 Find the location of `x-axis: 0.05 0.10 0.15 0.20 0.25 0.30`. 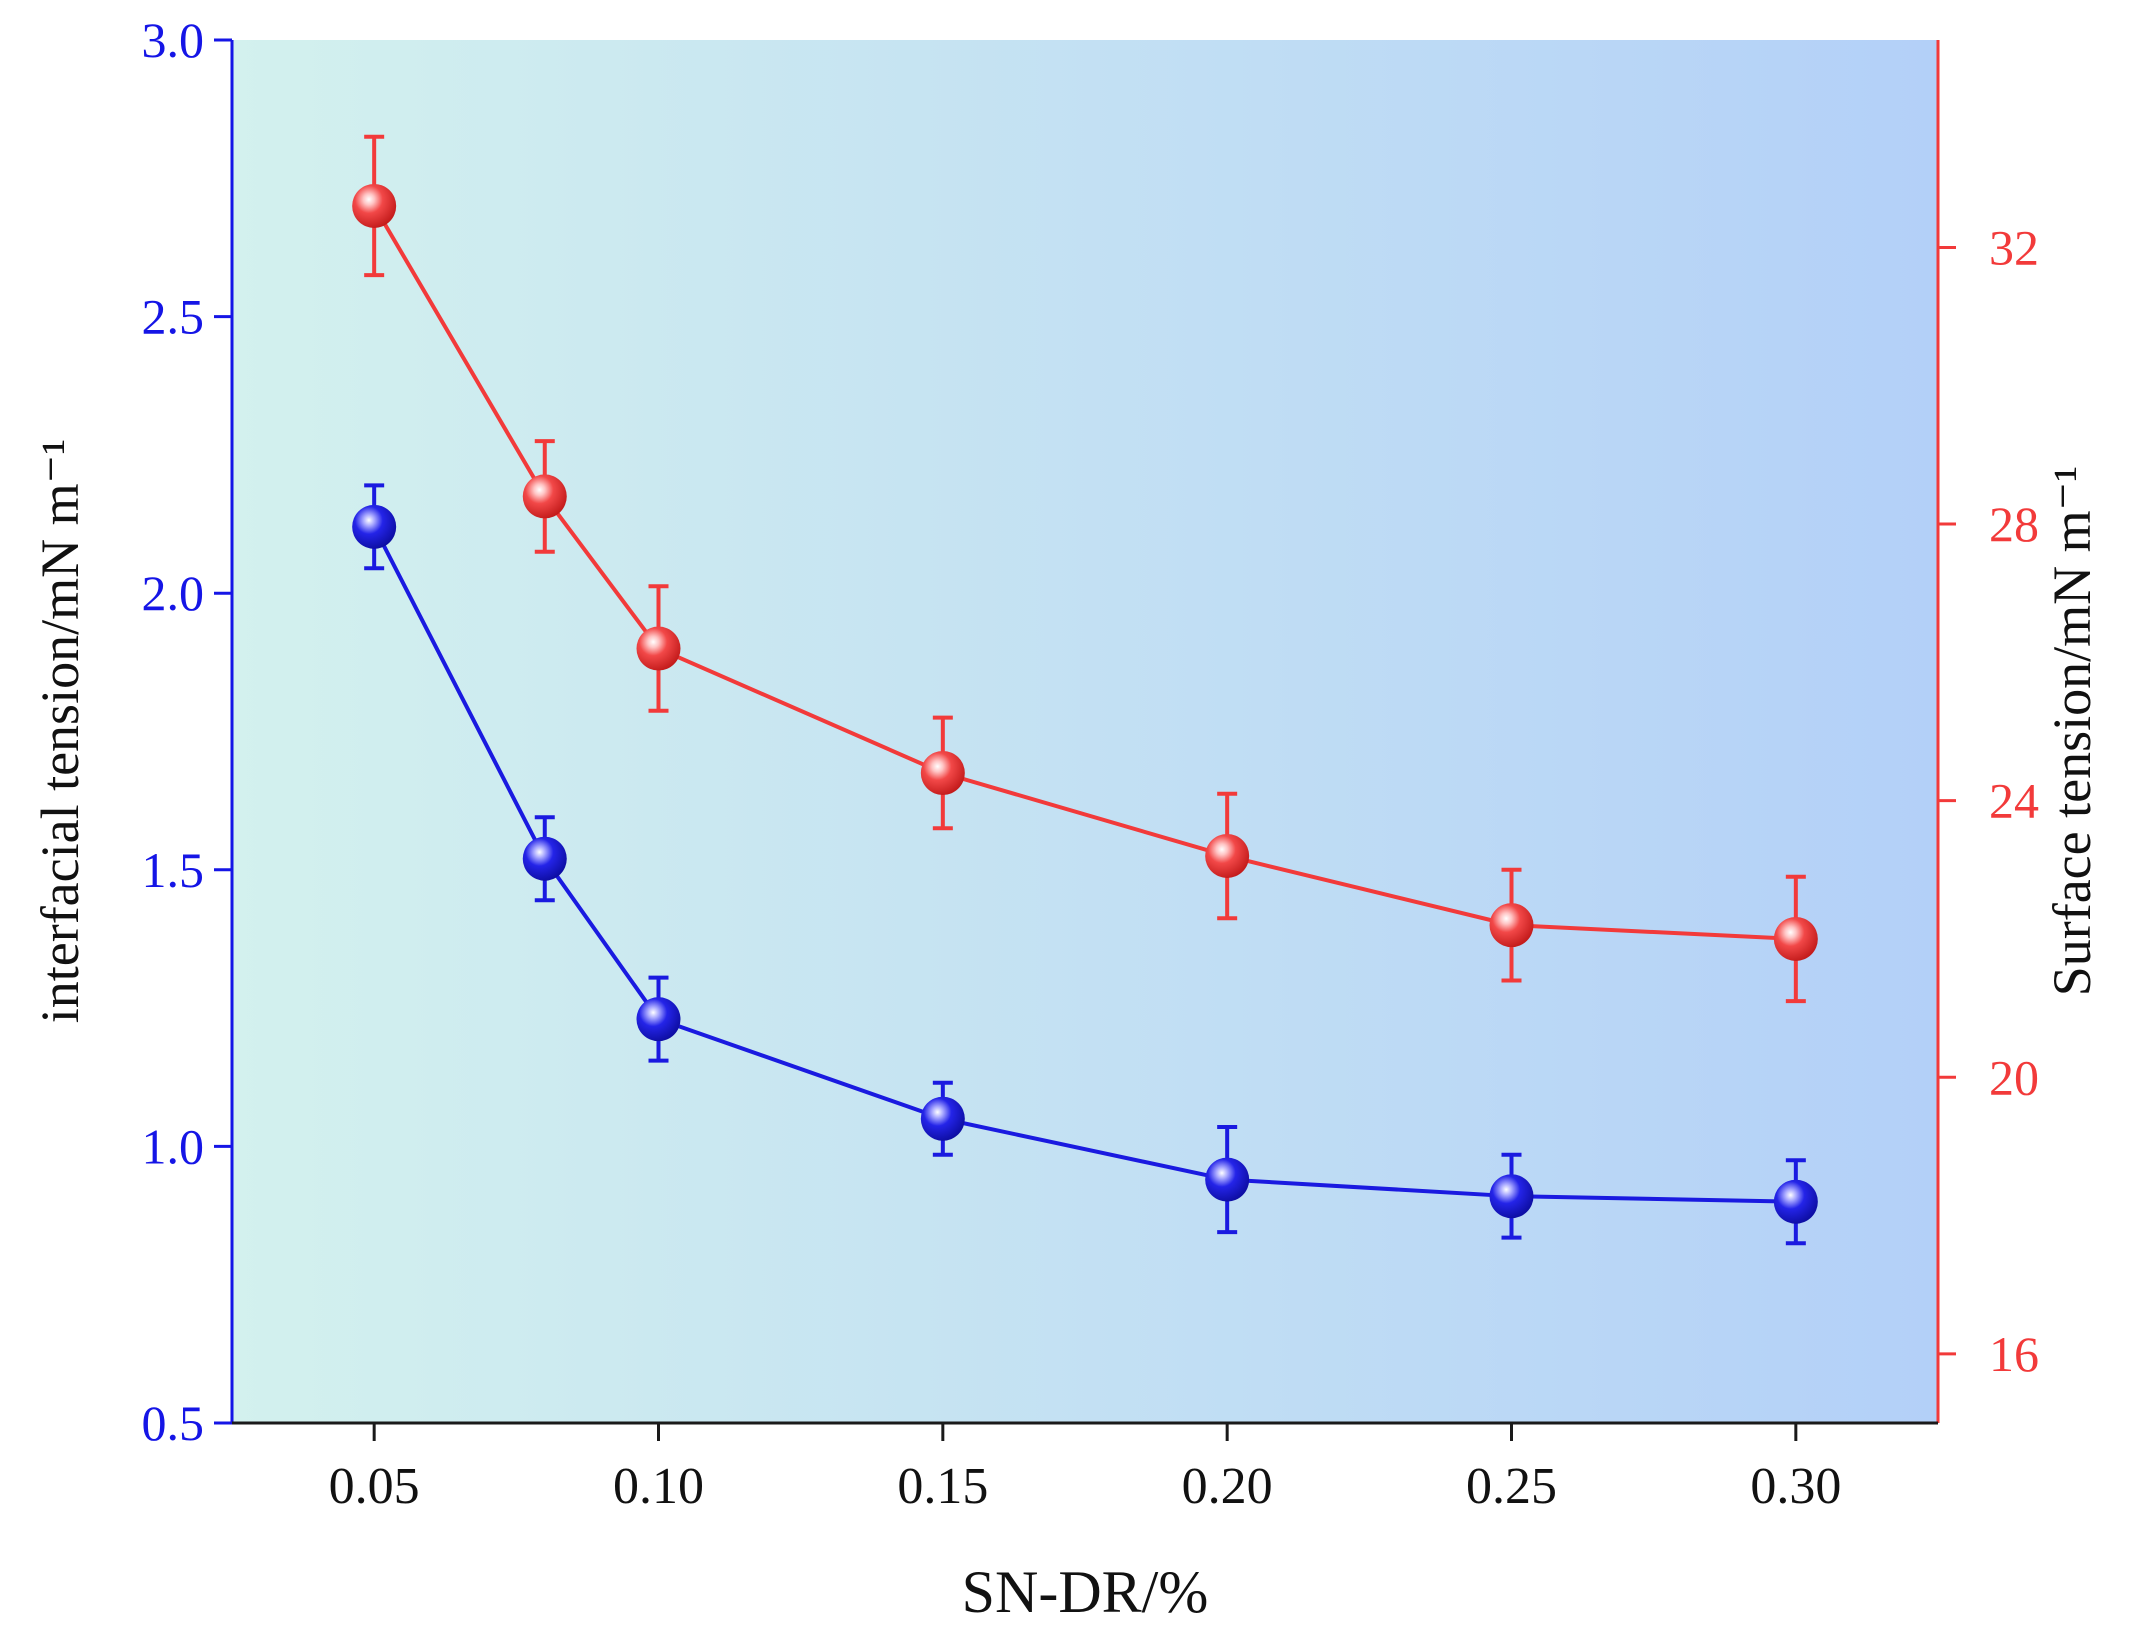

x-axis: 0.05 0.10 0.15 0.20 0.25 0.30 is located at coordinates (1085, 1469).